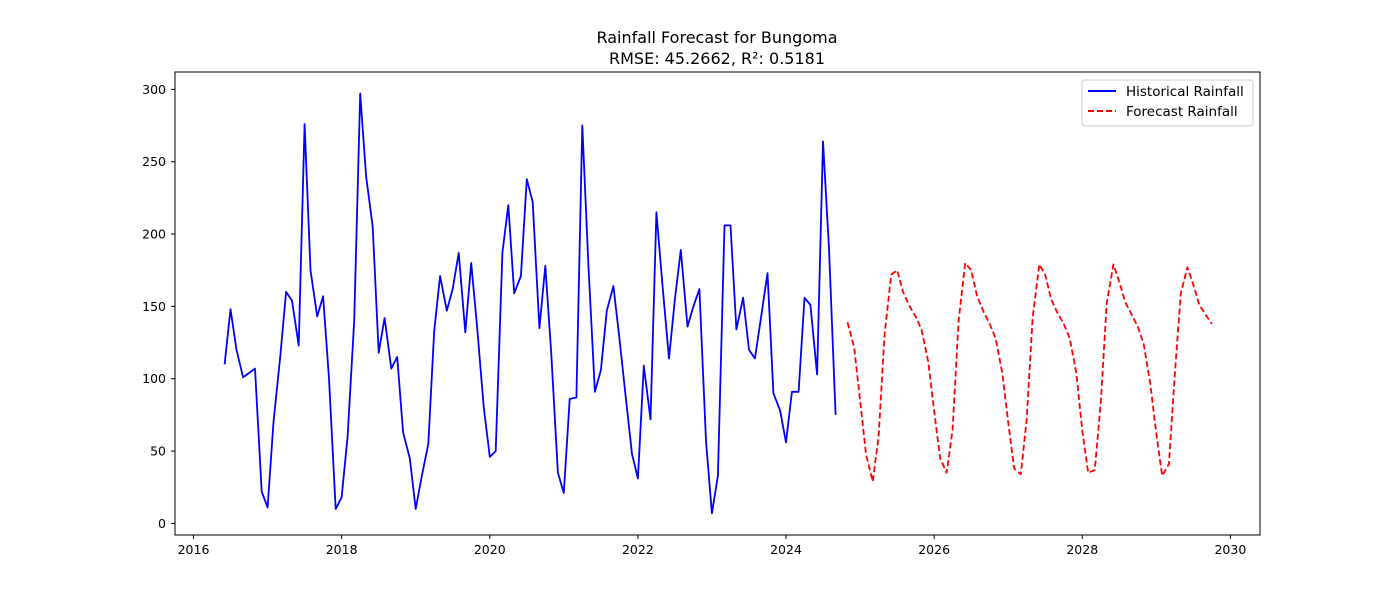  I want to click on forecast-rainfall-line, so click(1029, 372).